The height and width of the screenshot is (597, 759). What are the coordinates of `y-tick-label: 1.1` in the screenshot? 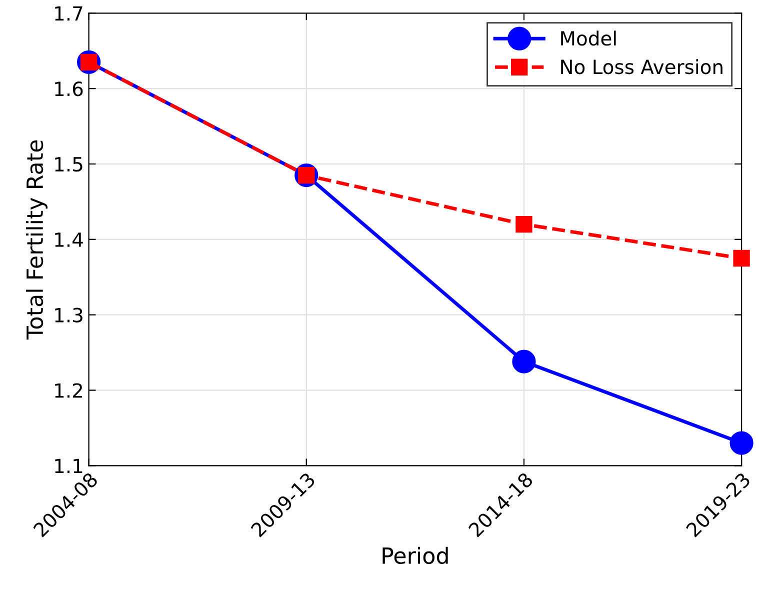 It's located at (68, 466).